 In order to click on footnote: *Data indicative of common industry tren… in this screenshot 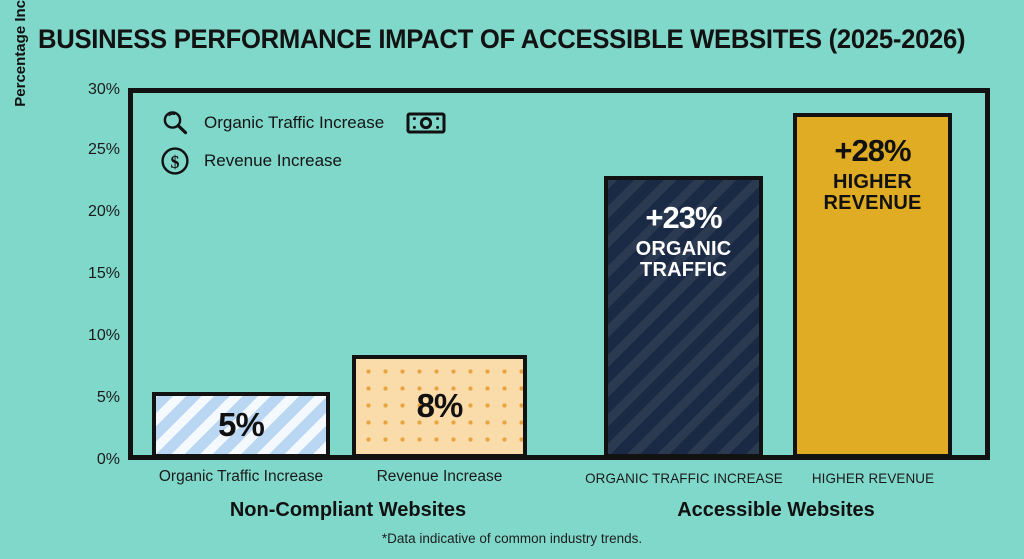, I will do `click(512, 538)`.